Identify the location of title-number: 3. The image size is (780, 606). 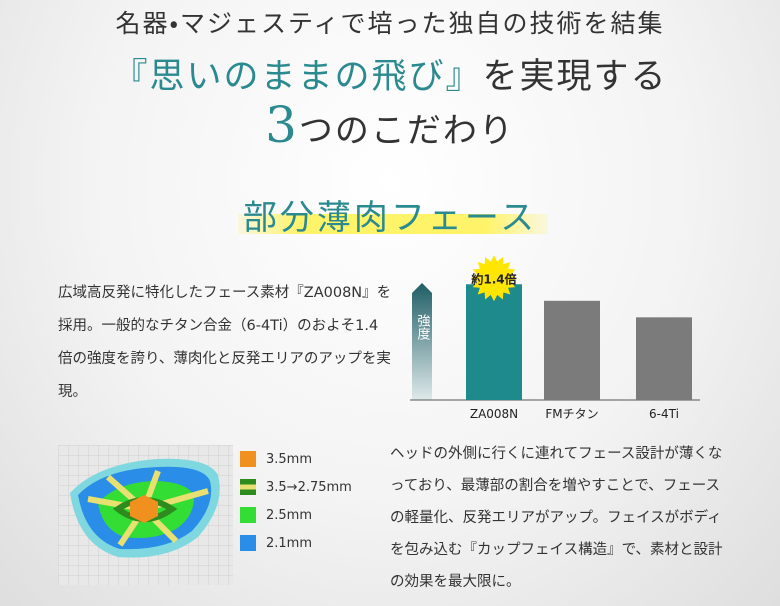
(282, 125).